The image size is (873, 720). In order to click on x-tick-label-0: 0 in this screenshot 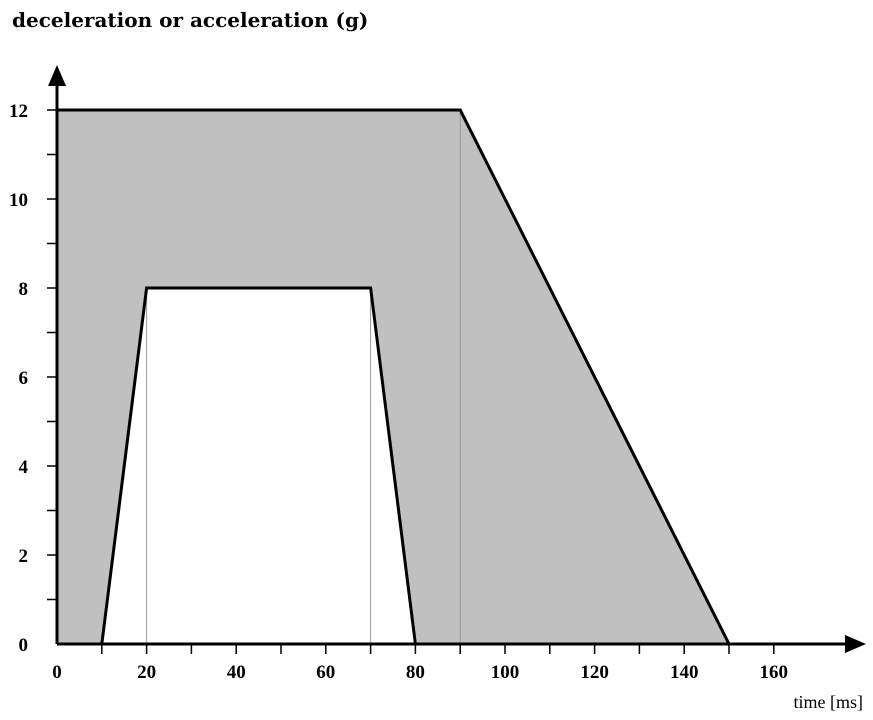, I will do `click(57, 672)`.